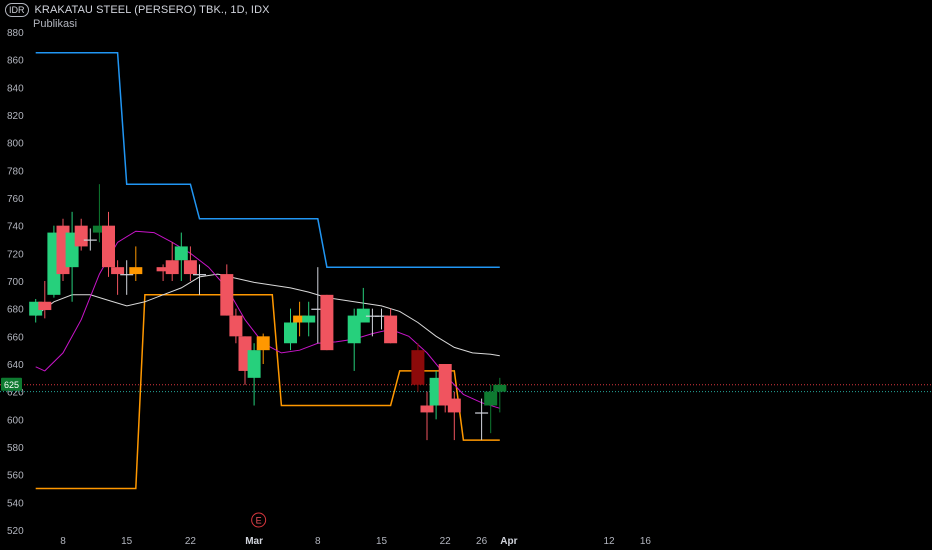  I want to click on y-tick-label: 840, so click(15, 88).